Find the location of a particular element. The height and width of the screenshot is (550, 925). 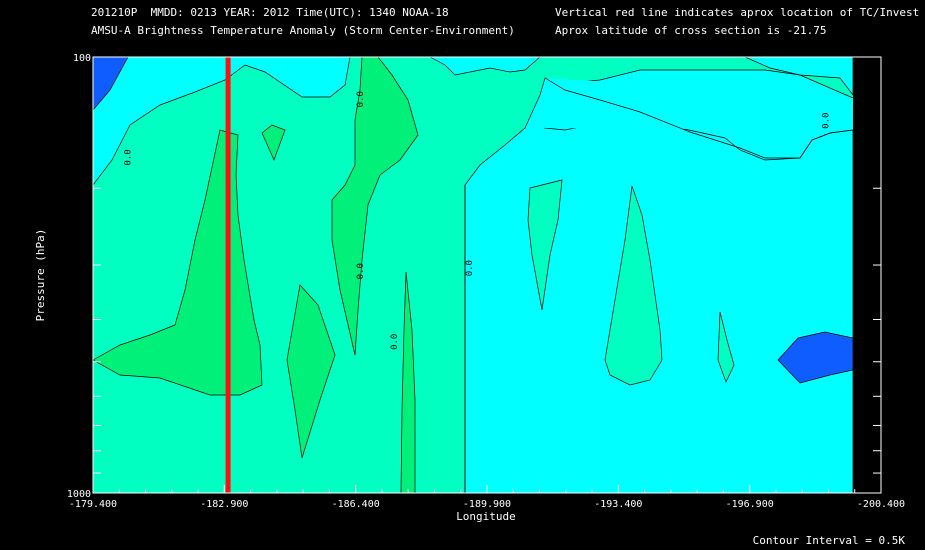

right-margin is located at coordinates (867, 275).